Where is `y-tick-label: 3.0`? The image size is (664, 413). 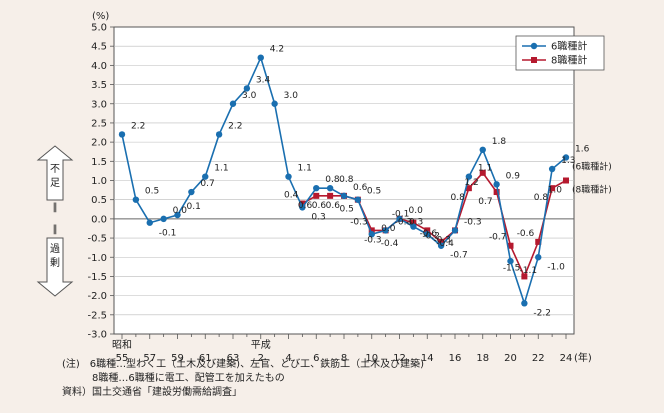
y-tick-label: 3.0 is located at coordinates (99, 104).